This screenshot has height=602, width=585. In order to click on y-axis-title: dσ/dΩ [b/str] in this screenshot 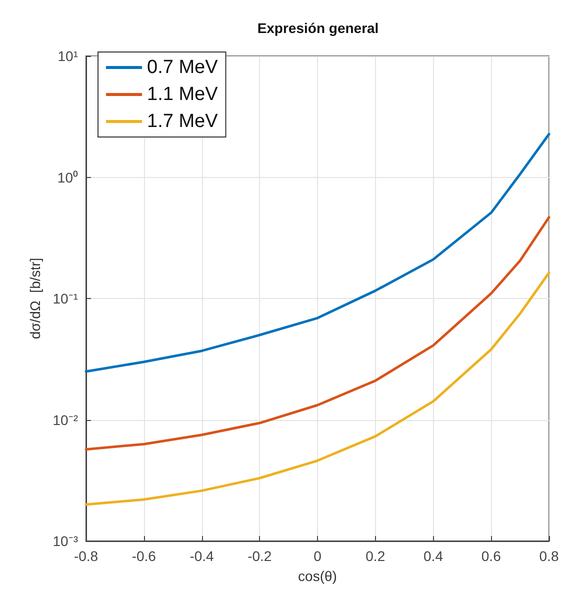, I will do `click(34, 299)`.